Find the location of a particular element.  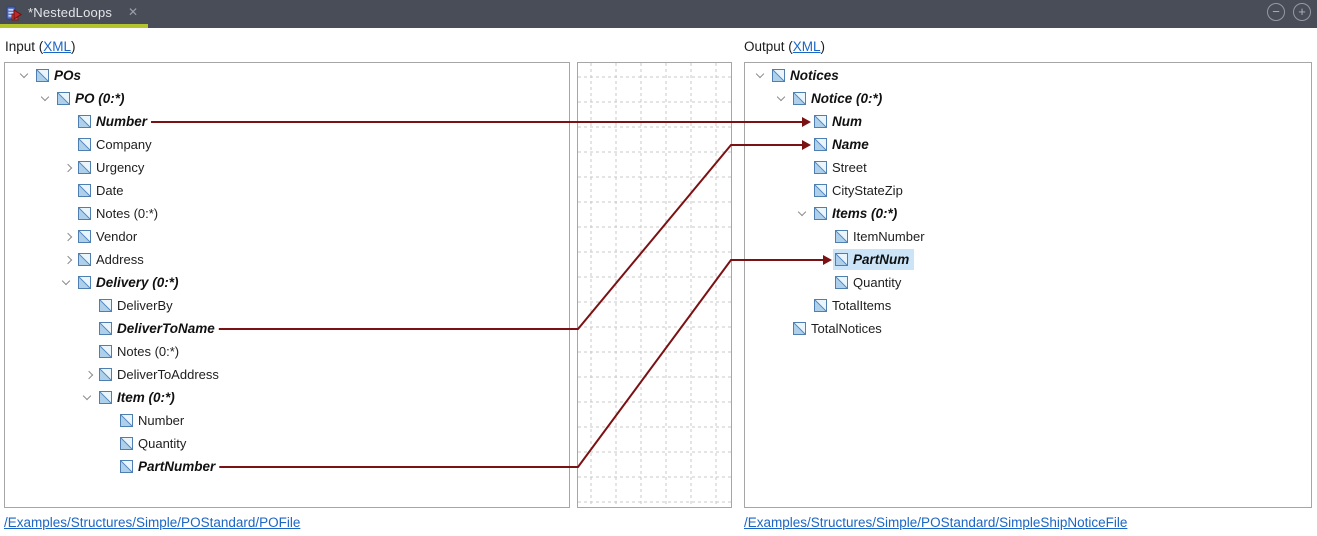

node-content: Street is located at coordinates (842, 167).